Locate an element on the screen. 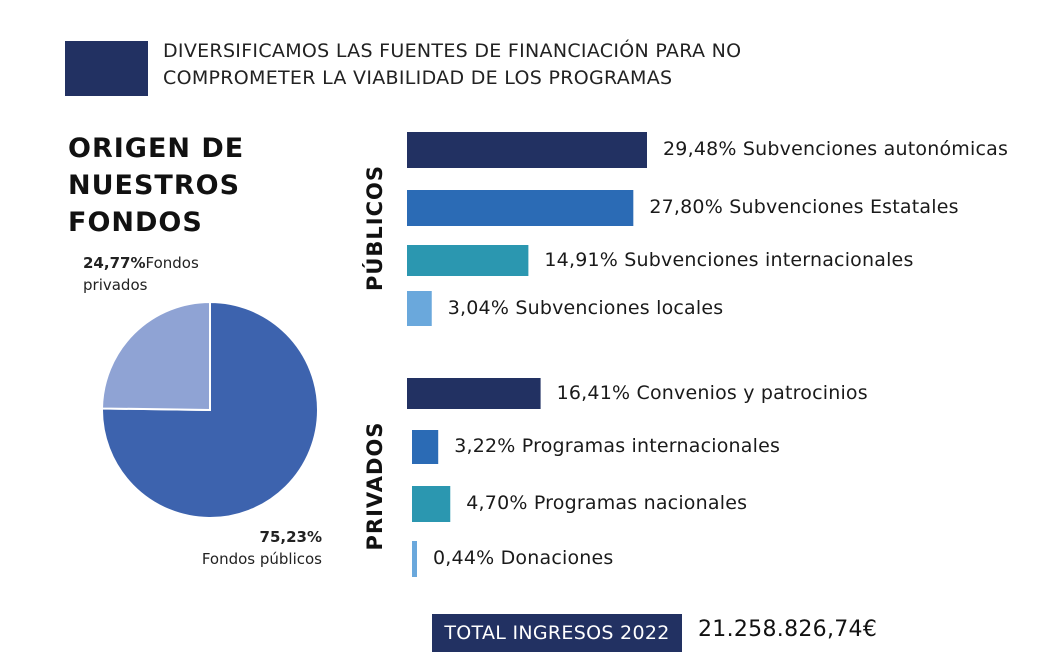 Image resolution: width=1062 pixels, height=661 pixels. total-value: 21.258.826,74€ is located at coordinates (788, 629).